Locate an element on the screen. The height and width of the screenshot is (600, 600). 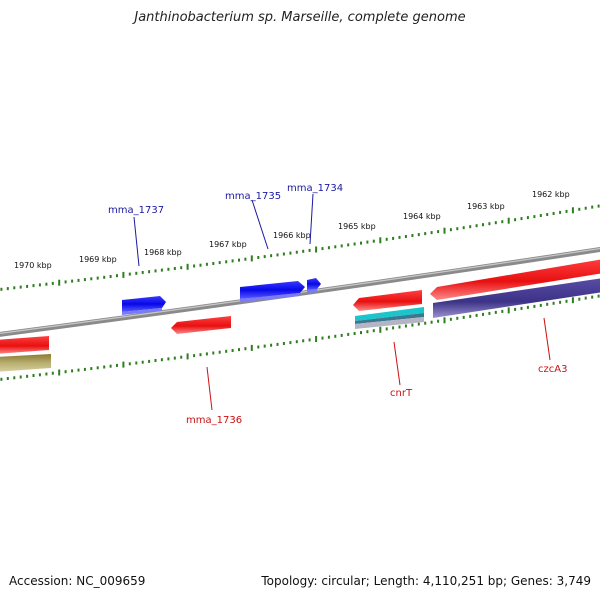
outer-ruler-ticks is located at coordinates (300, 247).